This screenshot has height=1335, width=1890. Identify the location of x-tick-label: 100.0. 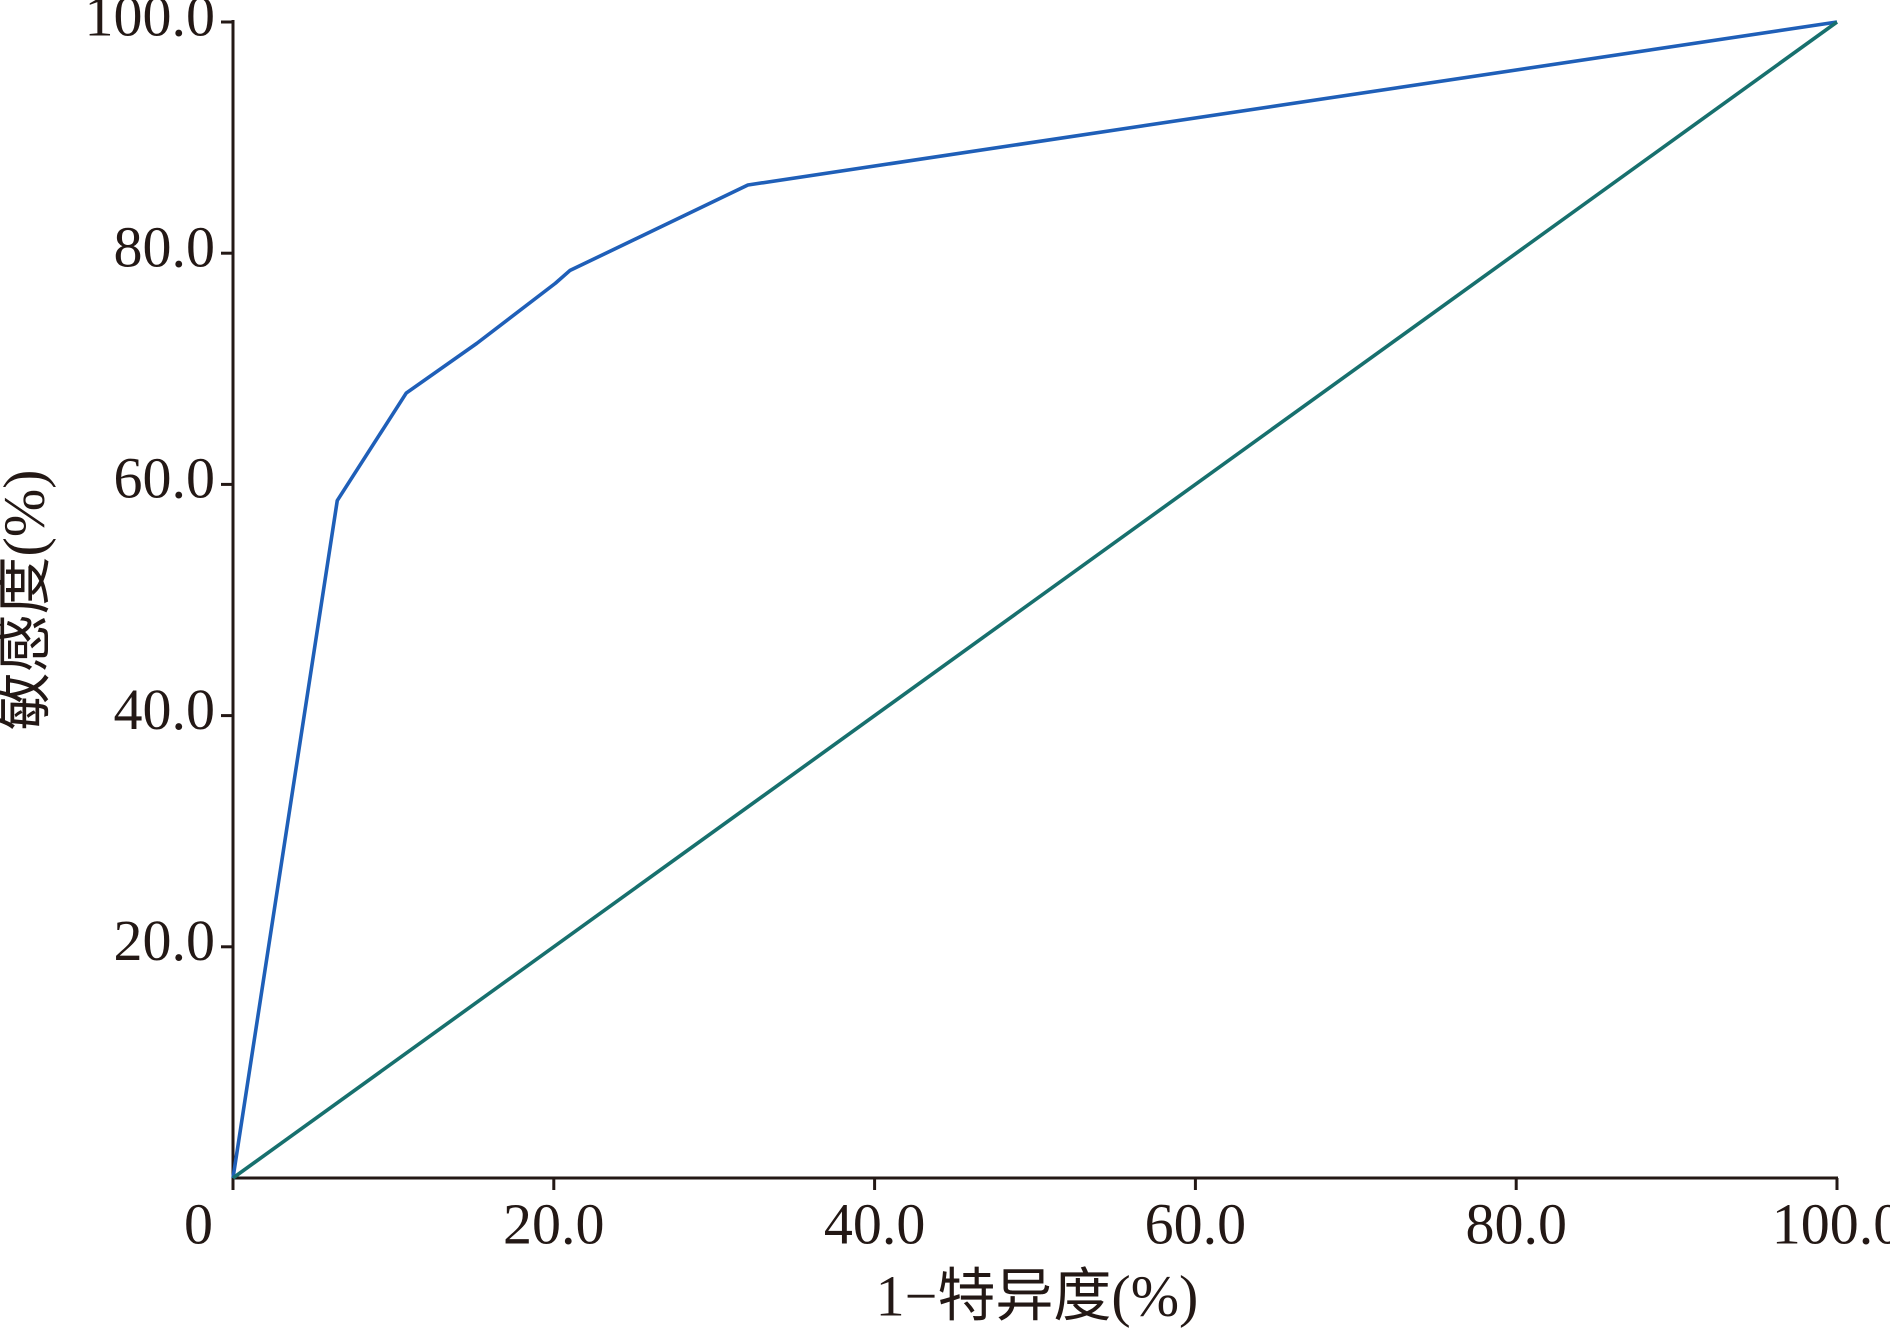
(1831, 1223).